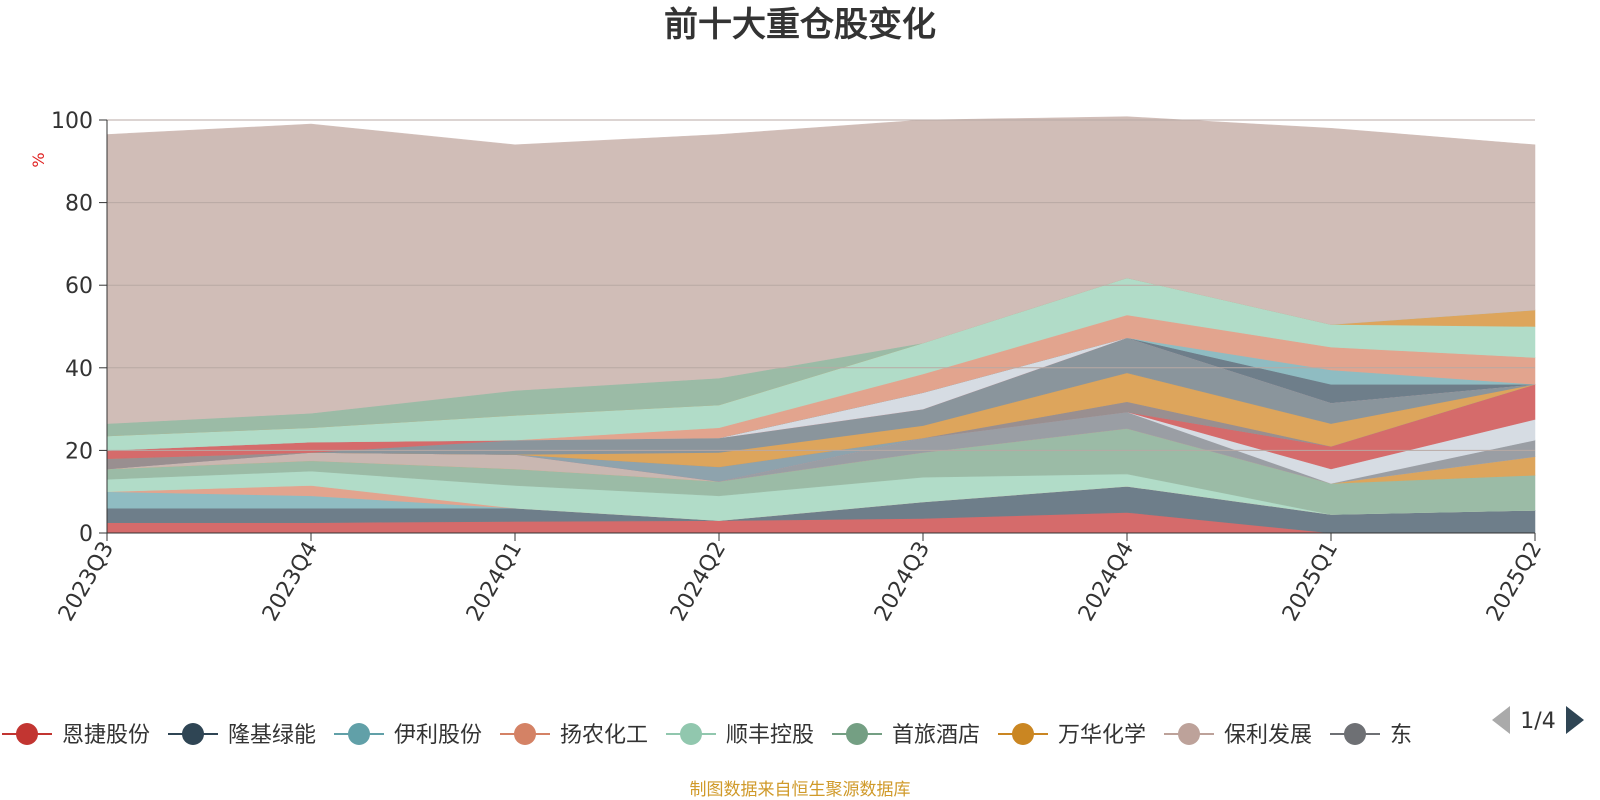  I want to click on legend: 恩捷股份 隆基绿能 伊利股份 扬农化工 顺丰控股 首旅酒店 万华化学 保利发展 东, so click(707, 735).